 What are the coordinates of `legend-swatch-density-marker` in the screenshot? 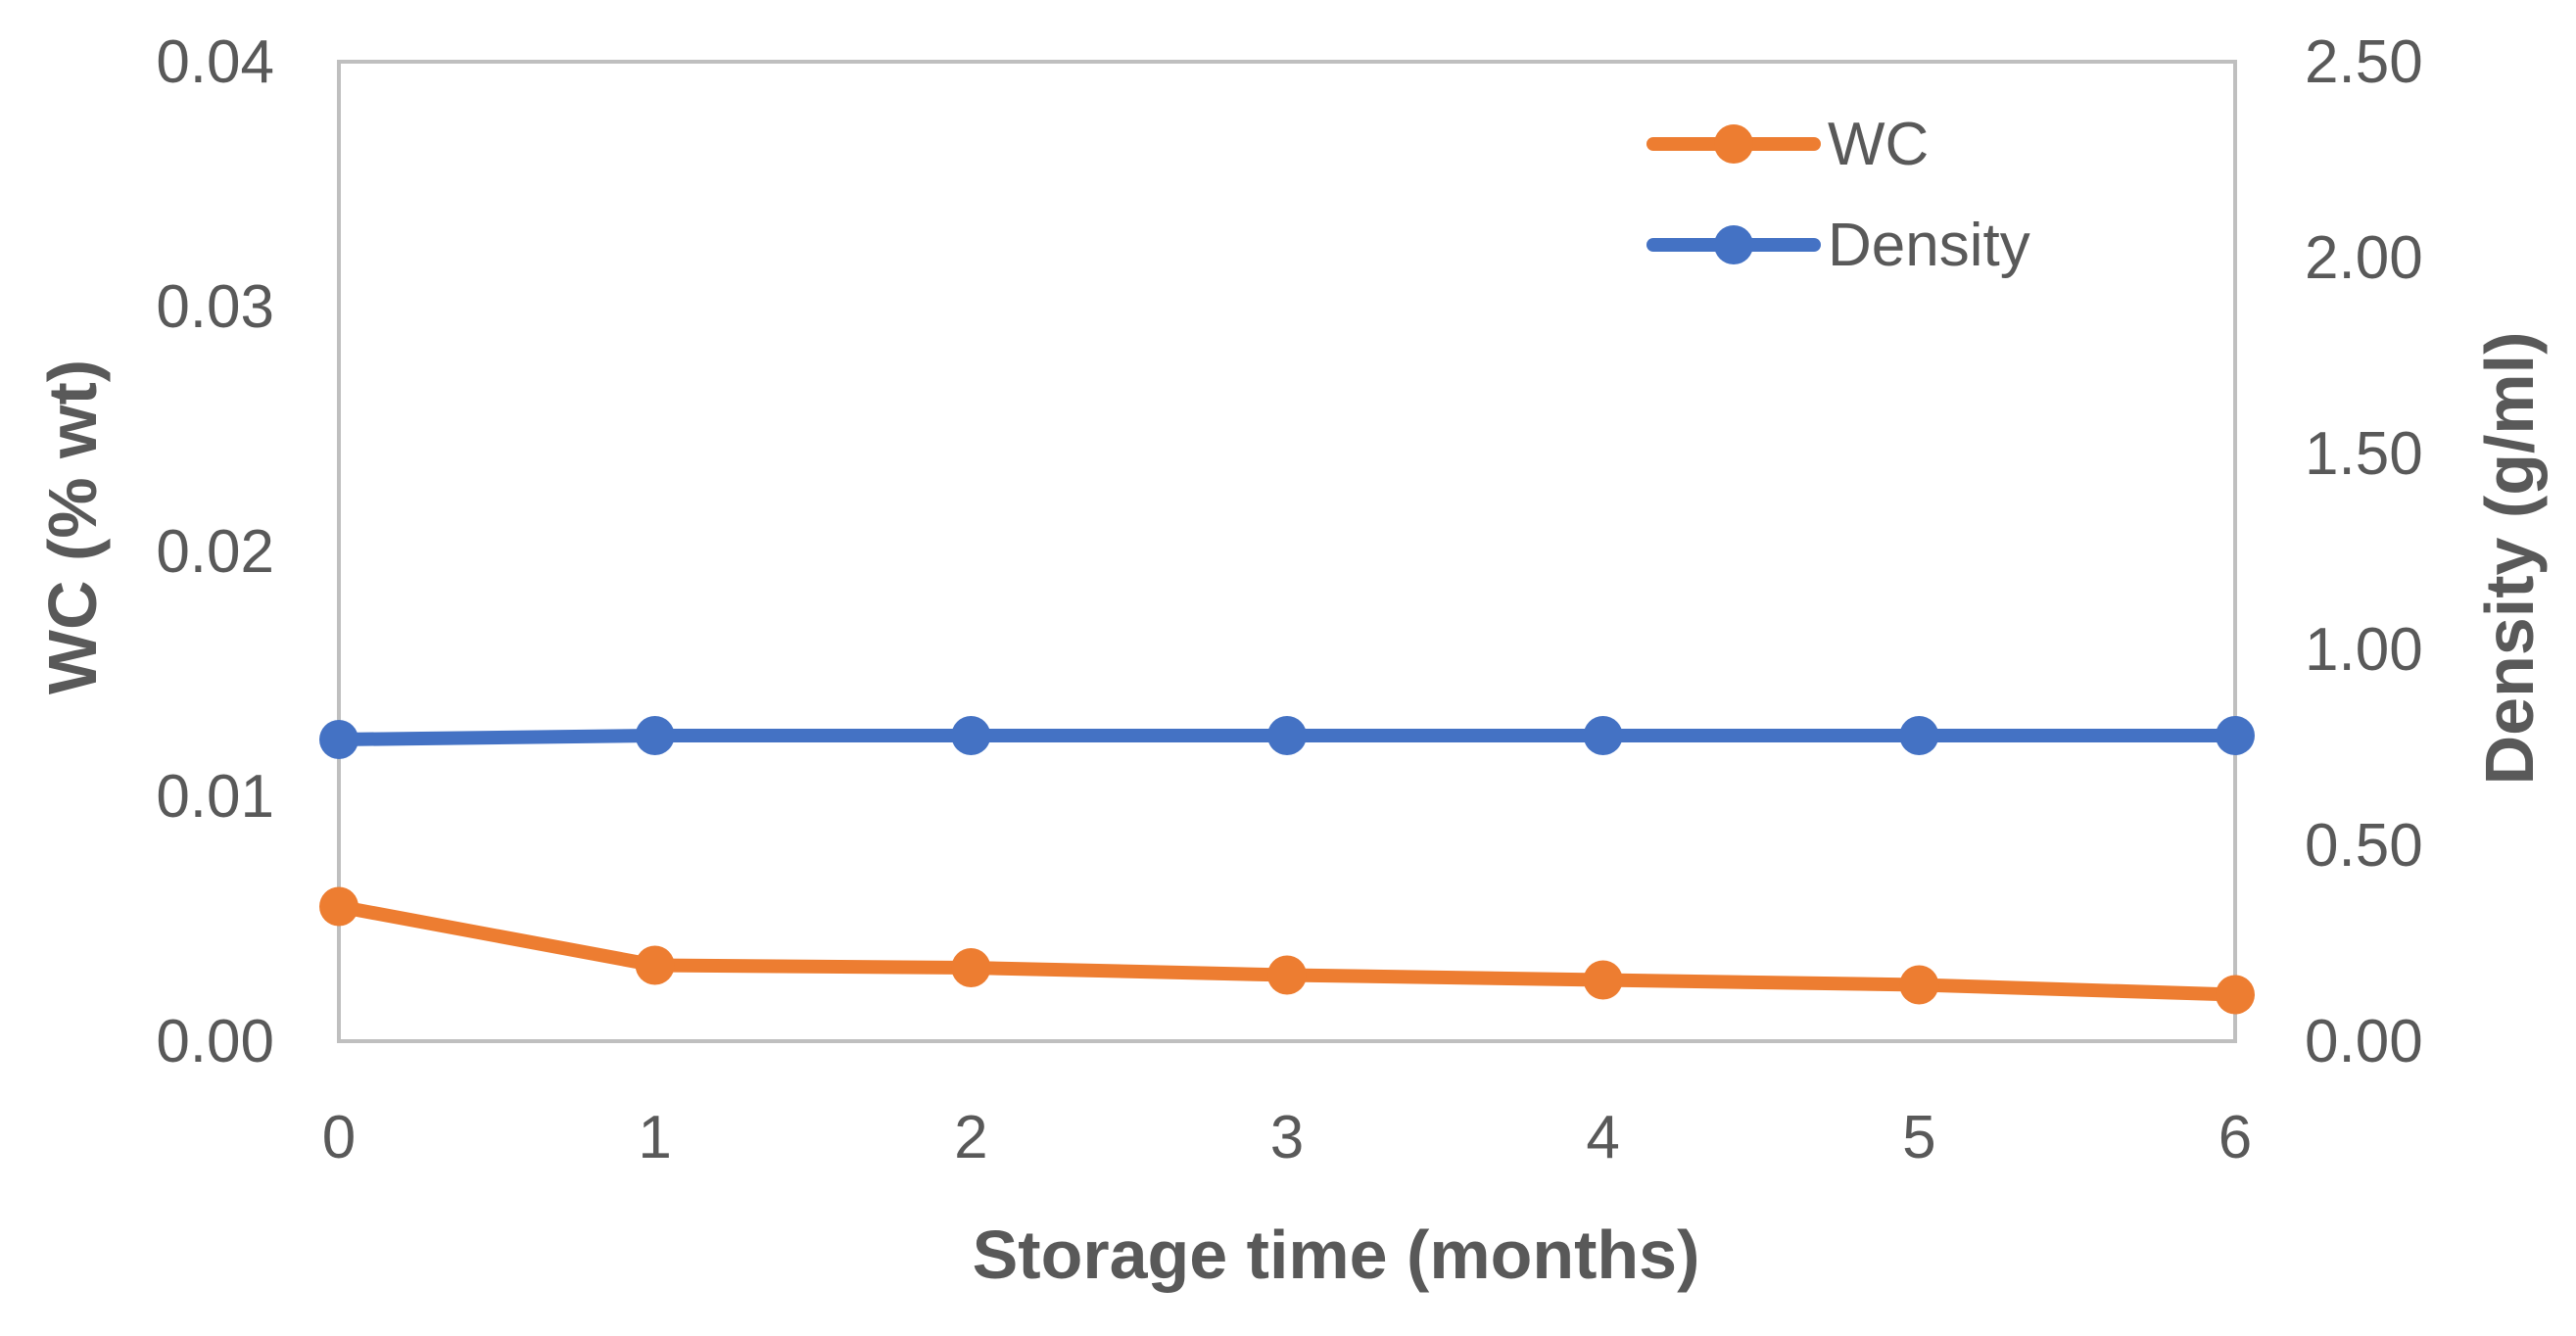 It's located at (1733, 244).